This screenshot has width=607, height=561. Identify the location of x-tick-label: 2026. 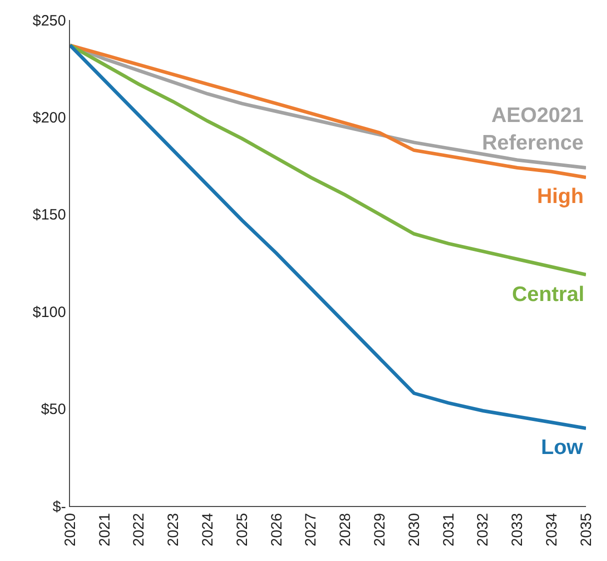
(277, 529).